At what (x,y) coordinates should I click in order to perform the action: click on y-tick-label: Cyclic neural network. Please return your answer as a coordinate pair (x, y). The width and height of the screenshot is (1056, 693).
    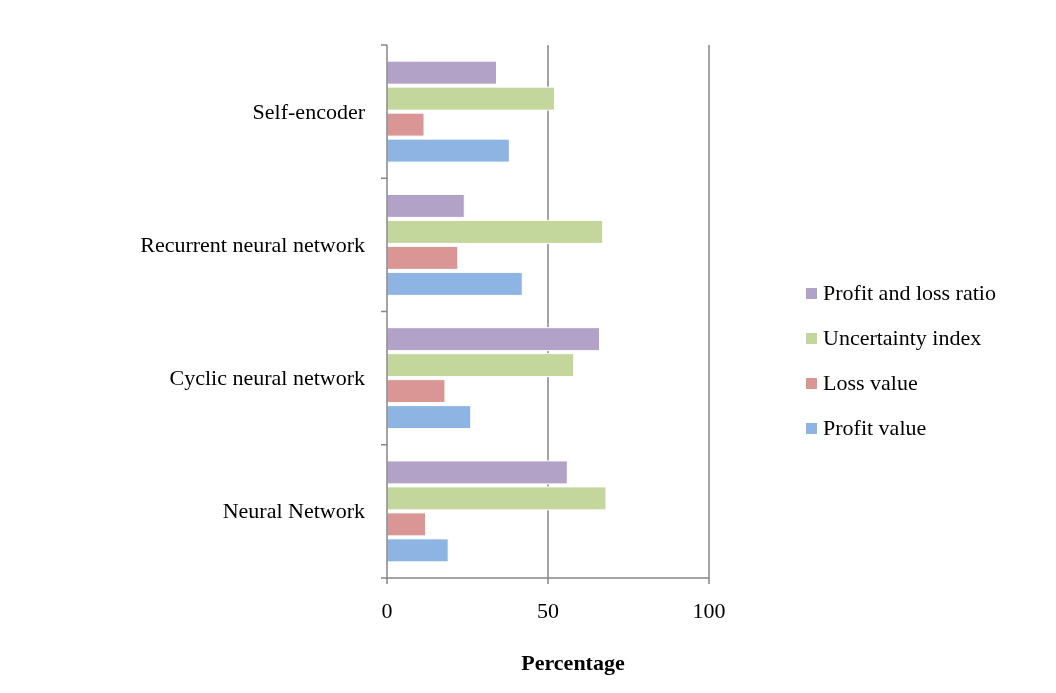
    Looking at the image, I should click on (267, 378).